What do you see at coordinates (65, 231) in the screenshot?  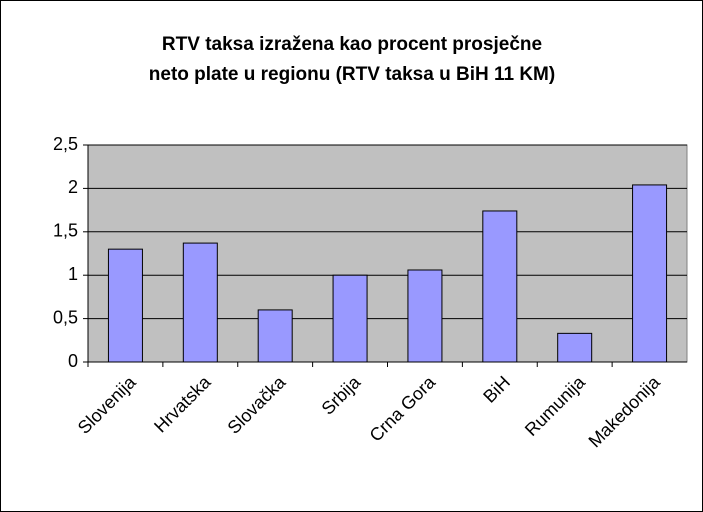 I see `y-tick-label: 1,5` at bounding box center [65, 231].